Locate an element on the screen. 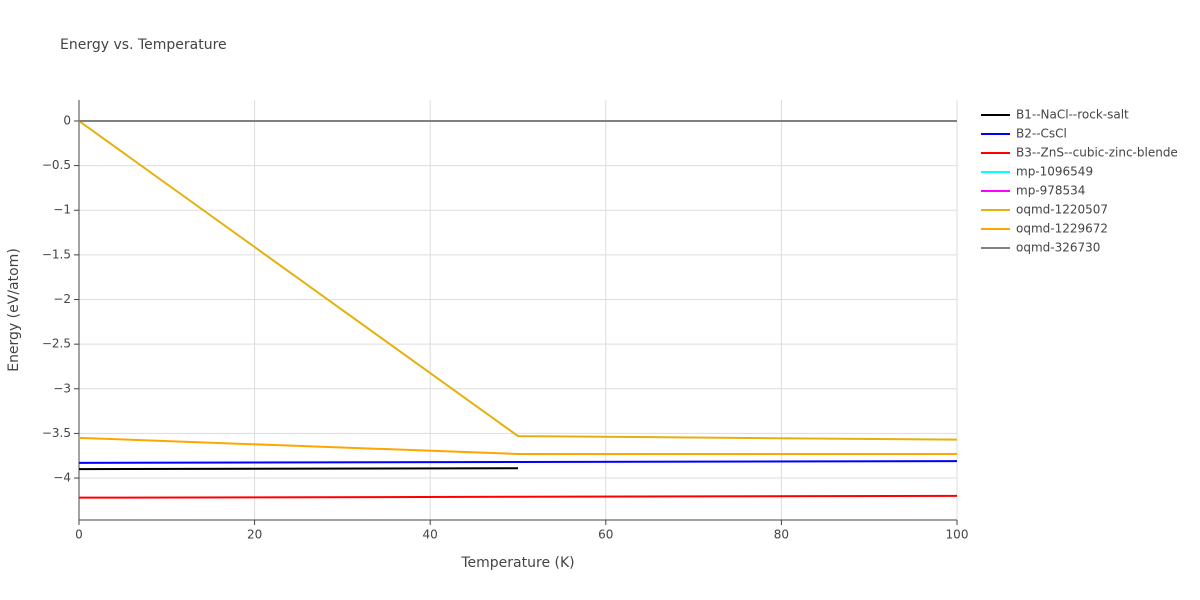 Image resolution: width=1200 pixels, height=600 pixels. x-tick-label: 60 is located at coordinates (605, 535).